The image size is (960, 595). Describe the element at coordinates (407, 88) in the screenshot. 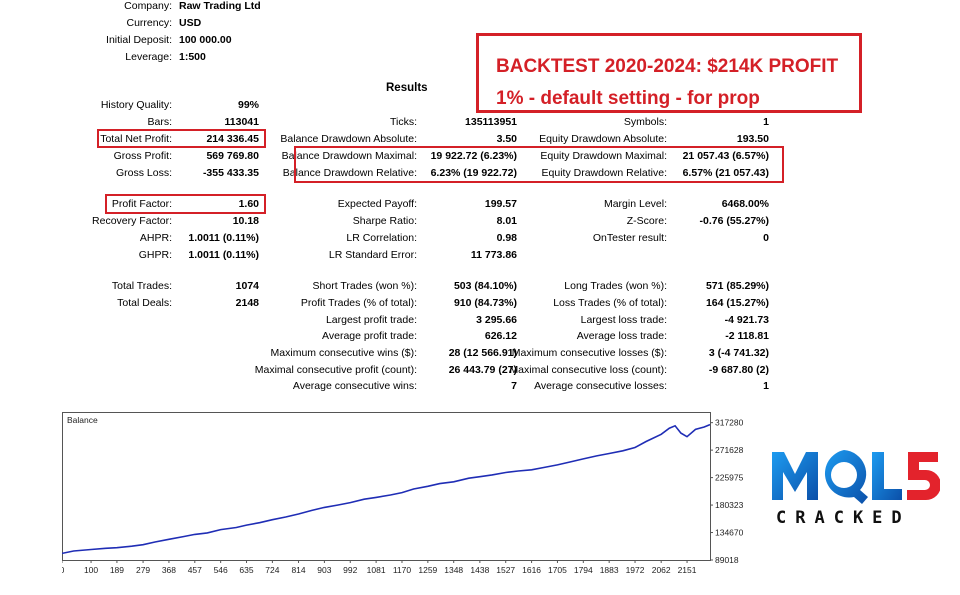

I see `results-title: Results` at that location.